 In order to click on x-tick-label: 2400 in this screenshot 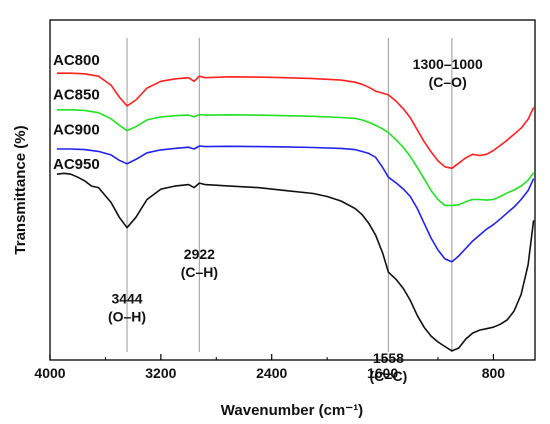, I will do `click(271, 373)`.